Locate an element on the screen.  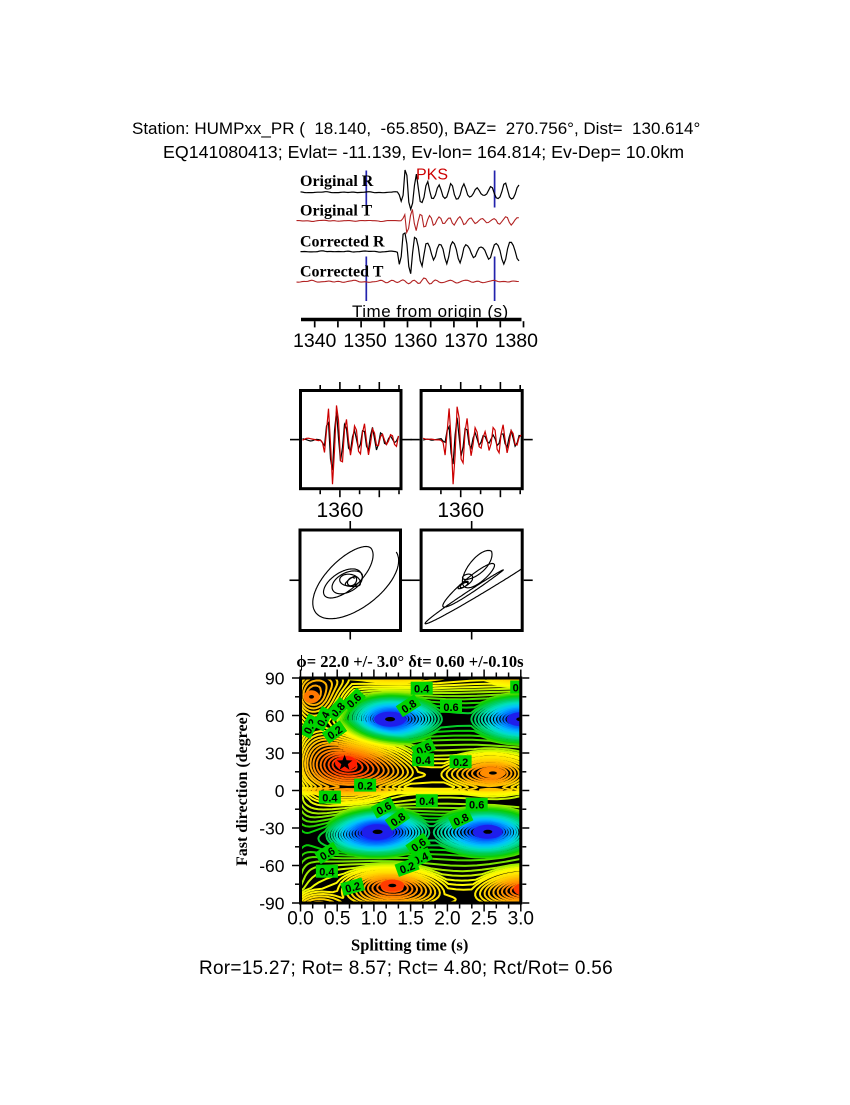
svg-text: Fast direction (degree) is located at coordinates (242, 789).